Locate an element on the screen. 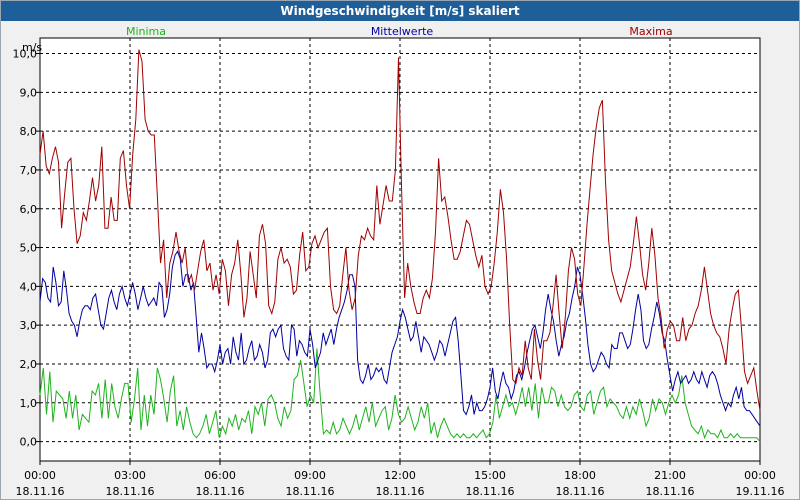 This screenshot has height=500, width=800. y-tick-label: 9,0 is located at coordinates (29, 92).